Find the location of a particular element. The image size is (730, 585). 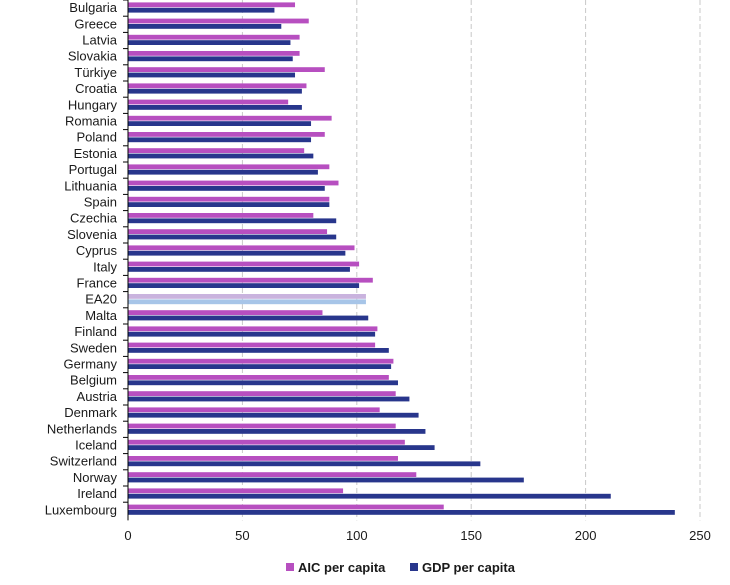

category-label: Luxembourg is located at coordinates (81, 509).